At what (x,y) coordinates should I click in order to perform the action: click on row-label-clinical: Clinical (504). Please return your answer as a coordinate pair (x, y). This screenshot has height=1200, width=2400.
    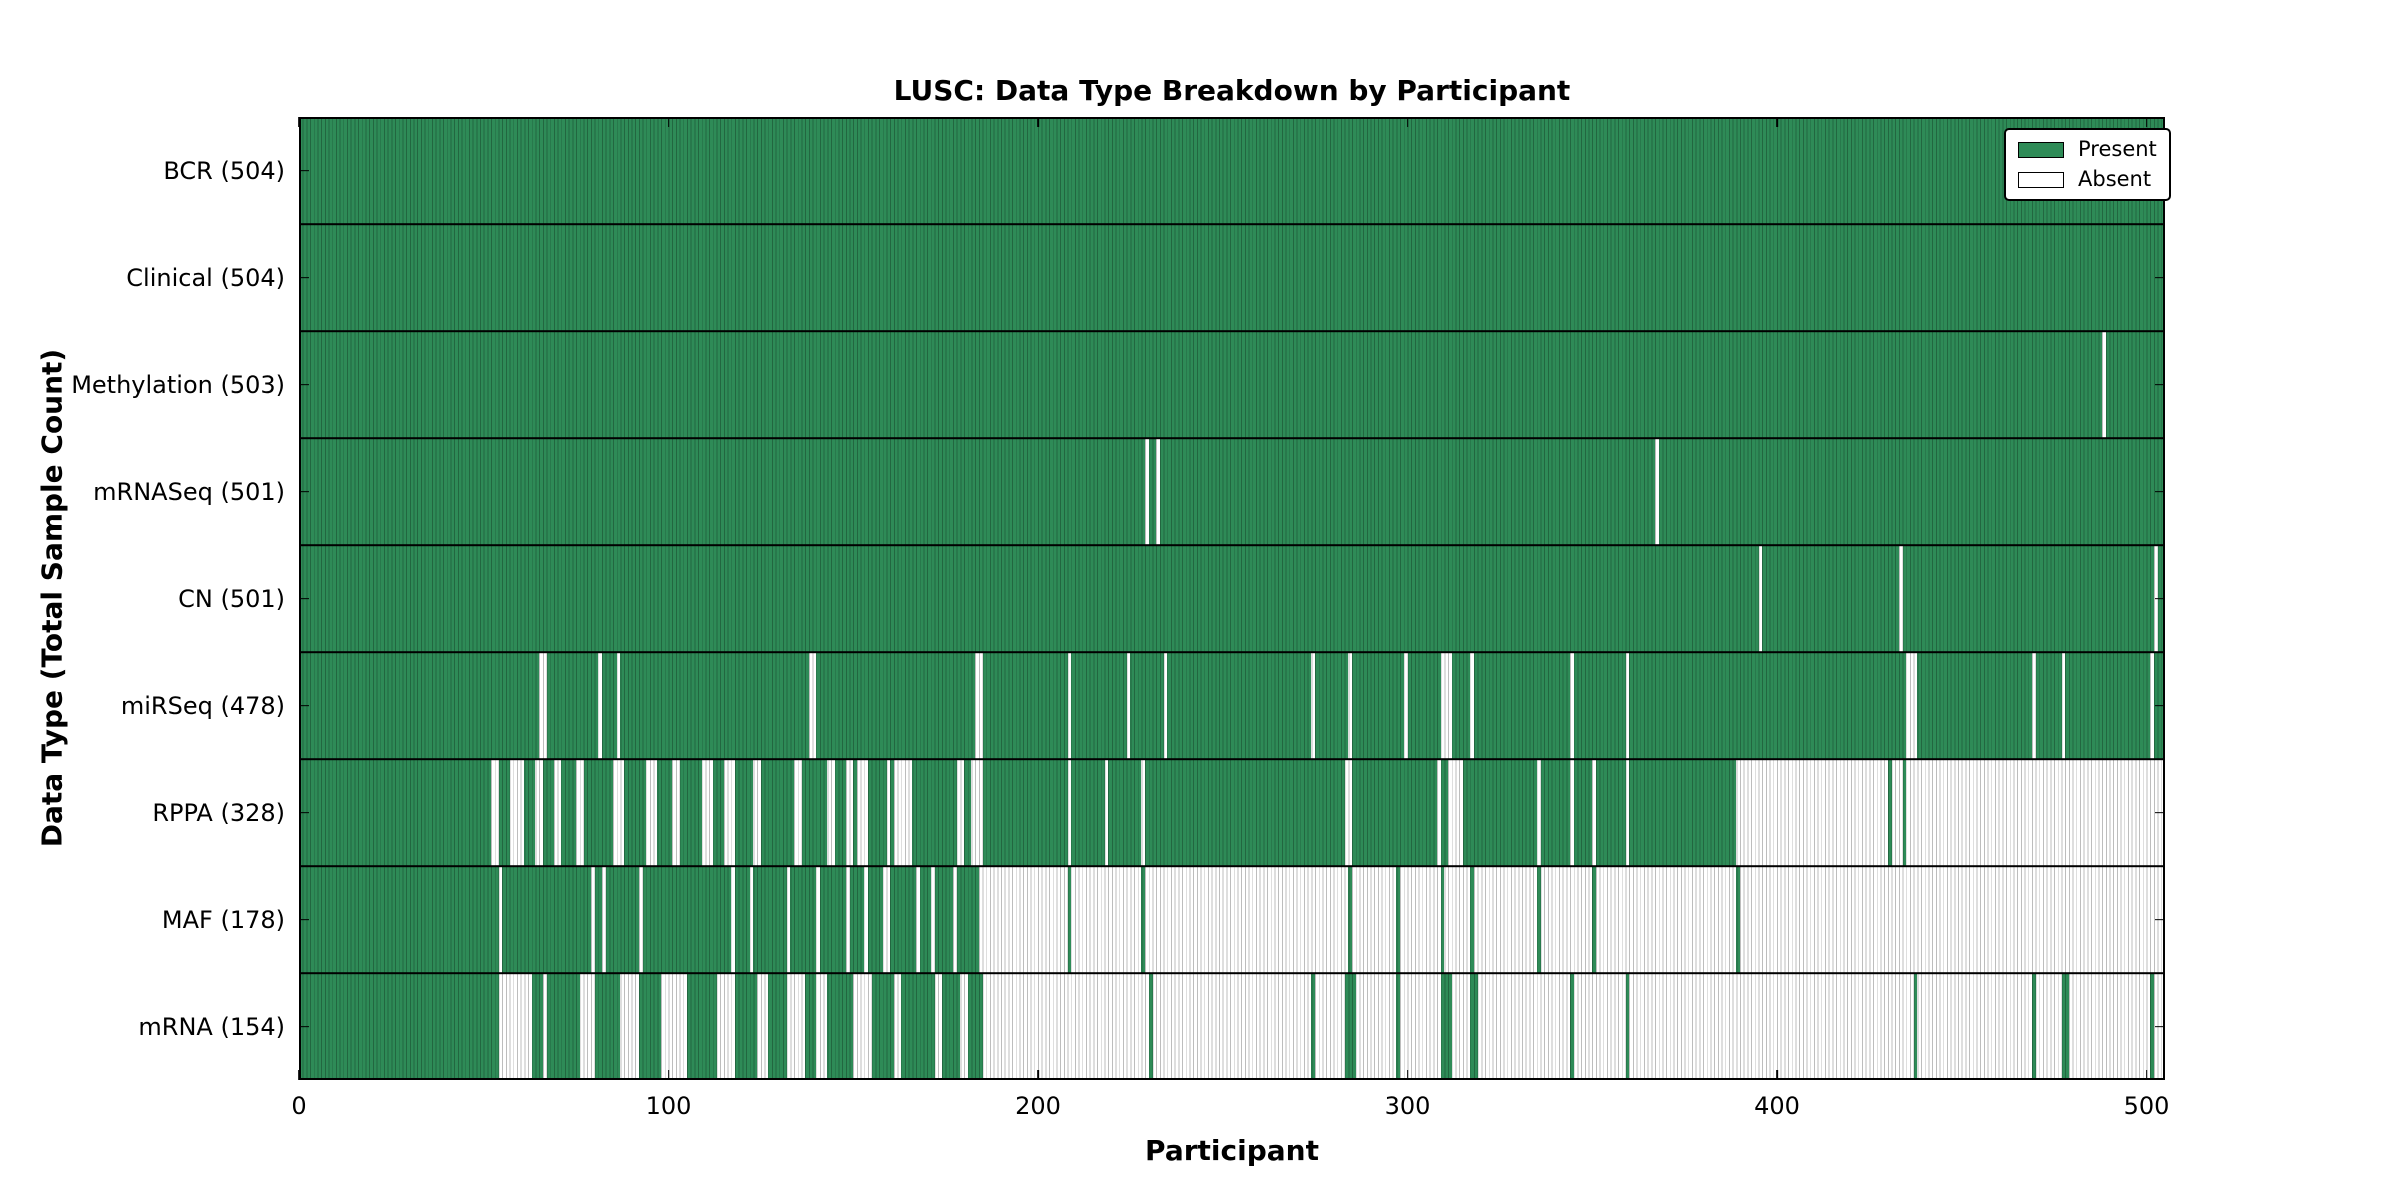
    Looking at the image, I should click on (205, 277).